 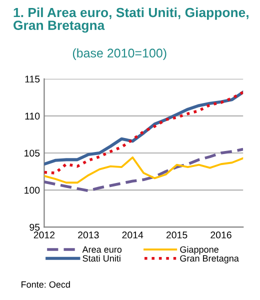 What do you see at coordinates (133, 235) in the screenshot?
I see `x-tick-label: 2014` at bounding box center [133, 235].